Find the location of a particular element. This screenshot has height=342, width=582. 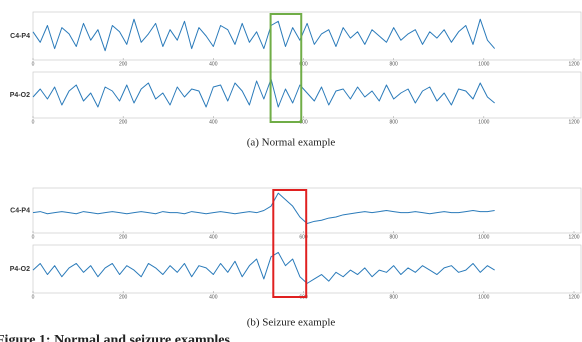

panel-caption: (b) Seizure example is located at coordinates (291, 323).